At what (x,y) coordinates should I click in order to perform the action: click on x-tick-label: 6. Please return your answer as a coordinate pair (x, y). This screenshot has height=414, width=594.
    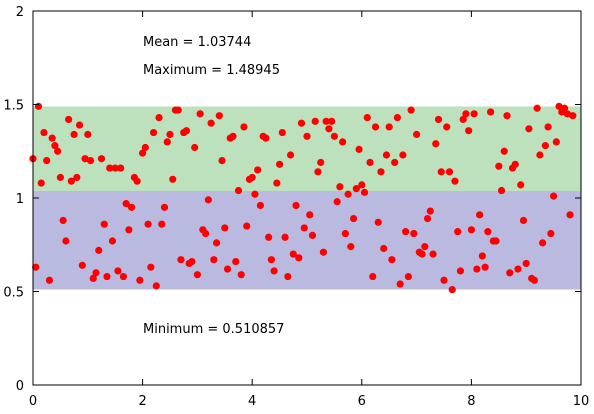
    Looking at the image, I should click on (362, 401).